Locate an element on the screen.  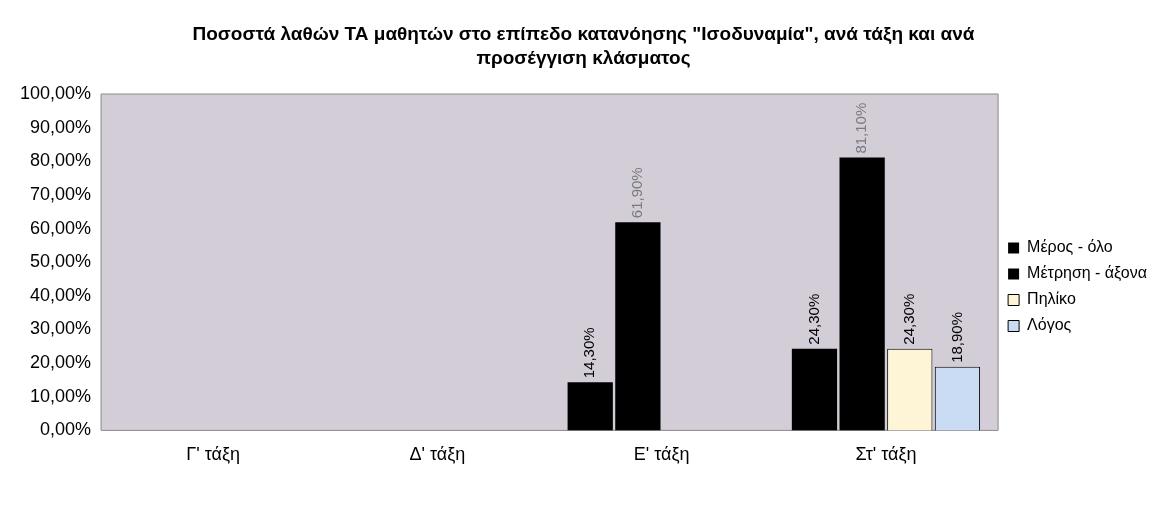
x-tick-label: Γ' τάξη is located at coordinates (213, 454).